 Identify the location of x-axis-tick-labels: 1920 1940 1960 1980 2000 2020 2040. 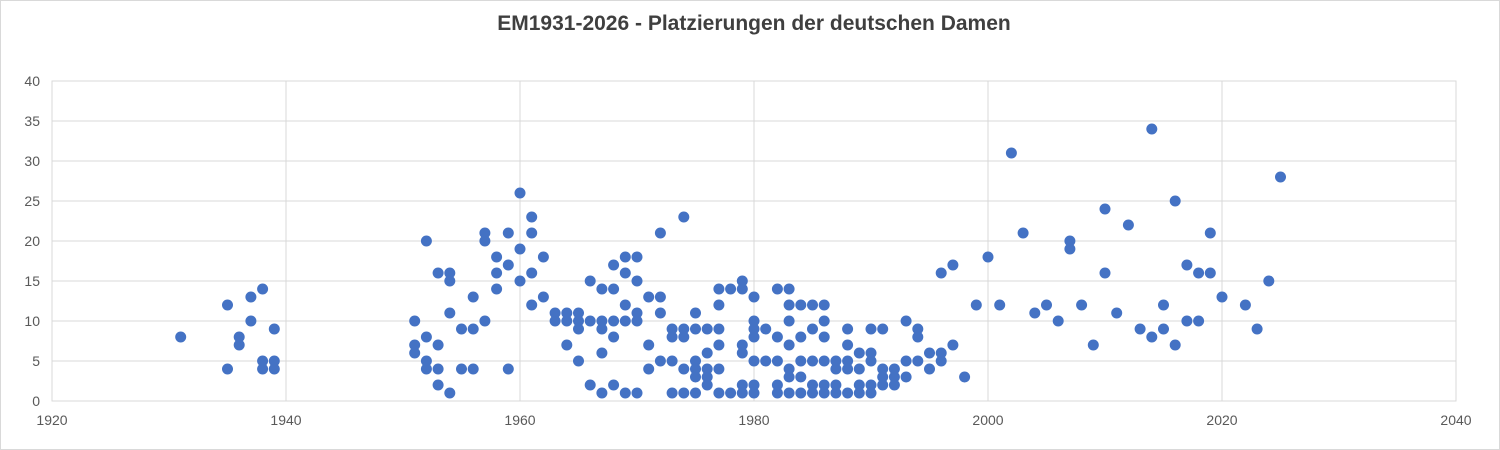
(753, 420).